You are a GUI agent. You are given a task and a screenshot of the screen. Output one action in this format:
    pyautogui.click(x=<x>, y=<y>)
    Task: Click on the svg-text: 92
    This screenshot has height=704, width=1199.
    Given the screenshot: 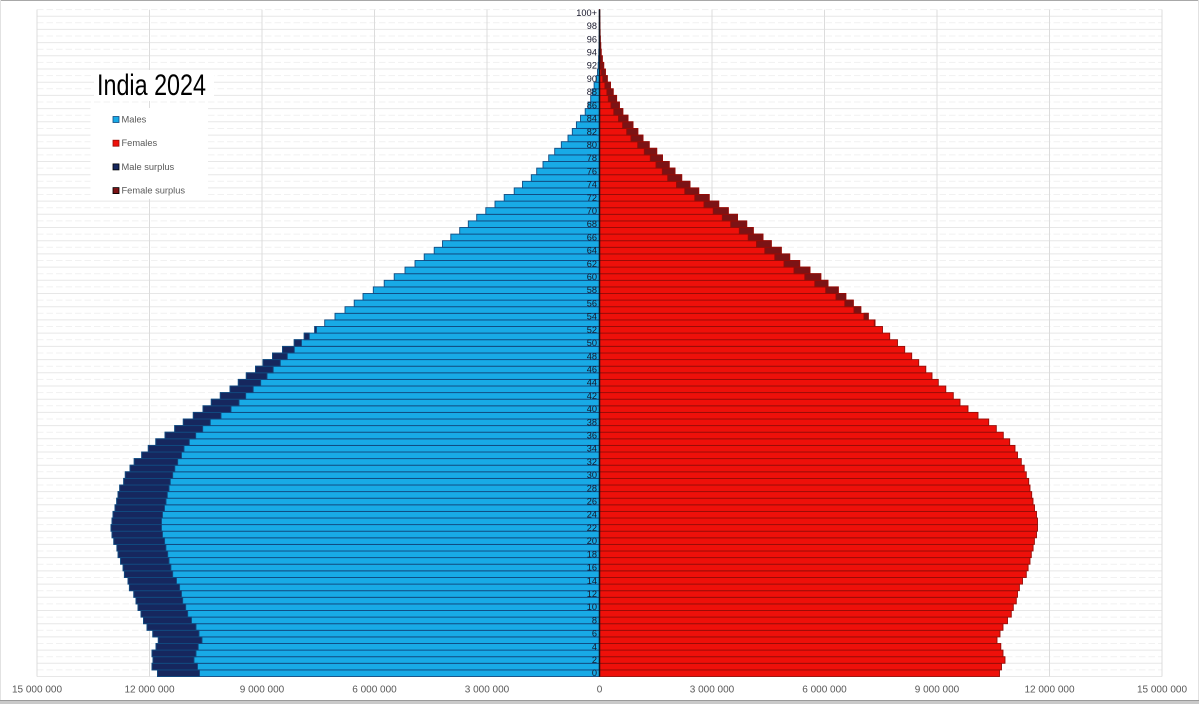 What is the action you would take?
    pyautogui.click(x=592, y=66)
    